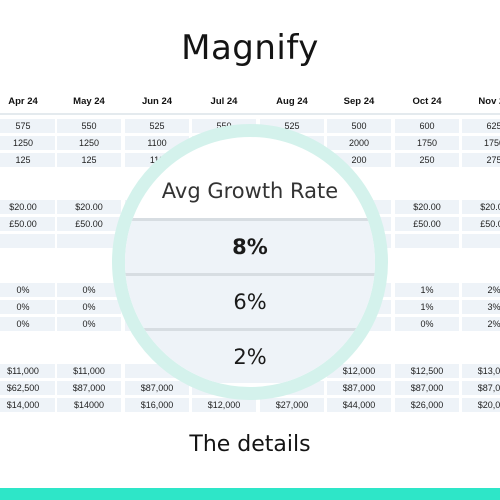  Describe the element at coordinates (427, 101) in the screenshot. I see `column-header: Oct 24` at that location.